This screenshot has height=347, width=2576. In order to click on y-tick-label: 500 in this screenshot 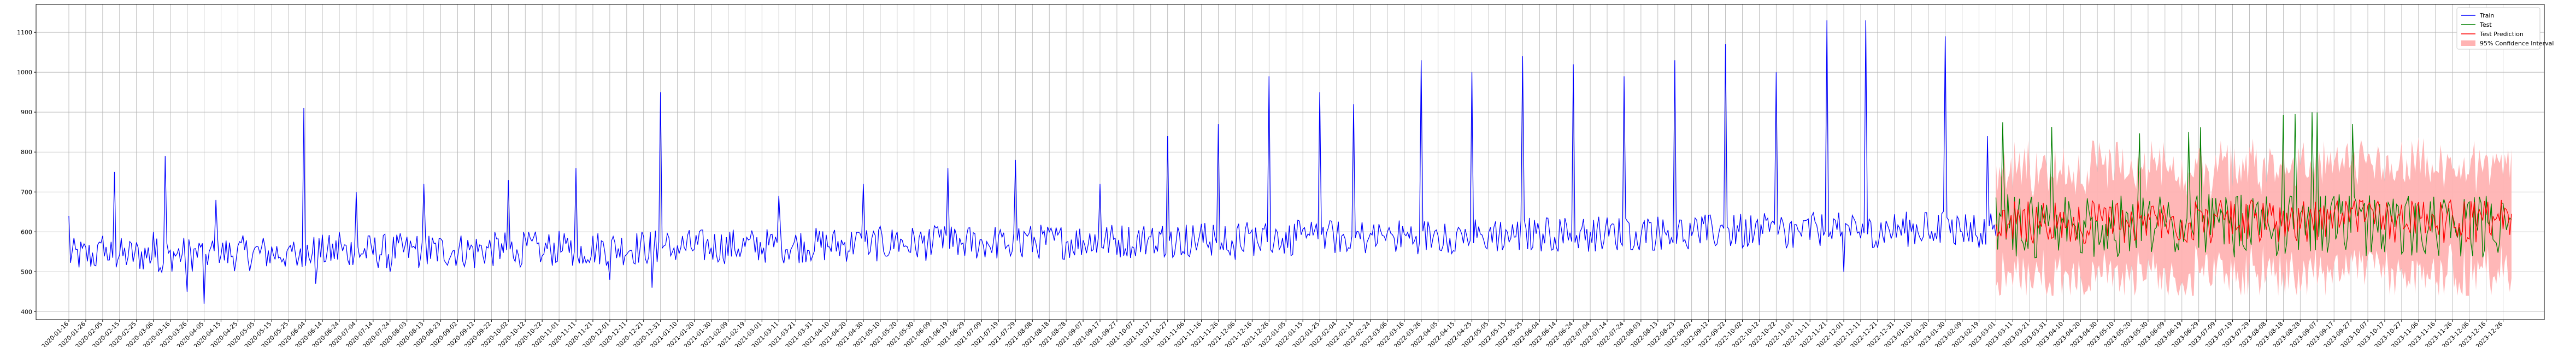, I will do `click(27, 271)`.